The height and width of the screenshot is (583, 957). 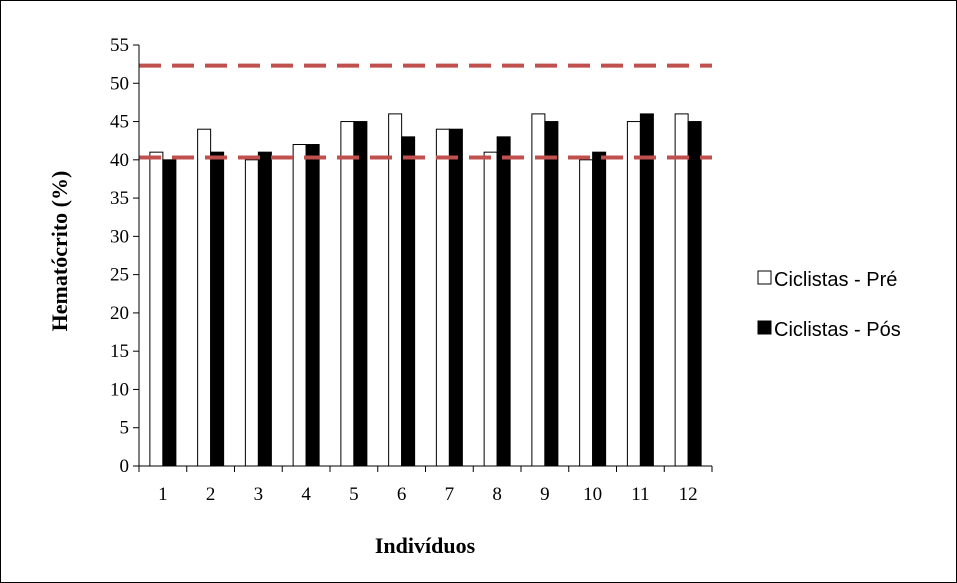 I want to click on y-tick-label-20: 20, so click(x=119, y=313).